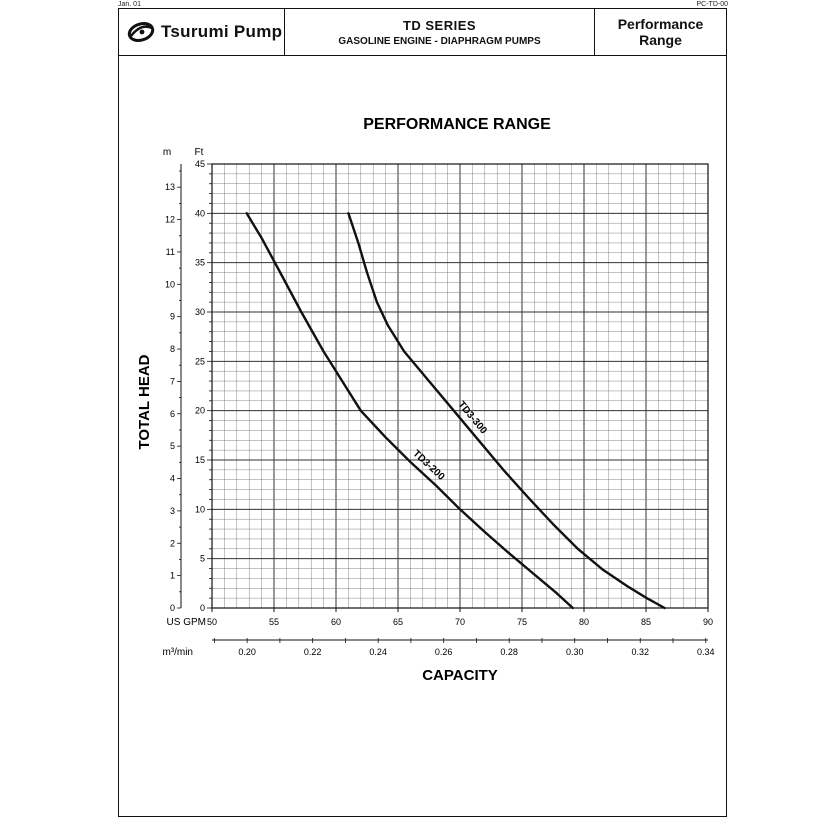 The width and height of the screenshot is (836, 836). What do you see at coordinates (640, 652) in the screenshot?
I see `secondary-x-tick-label: 0.32` at bounding box center [640, 652].